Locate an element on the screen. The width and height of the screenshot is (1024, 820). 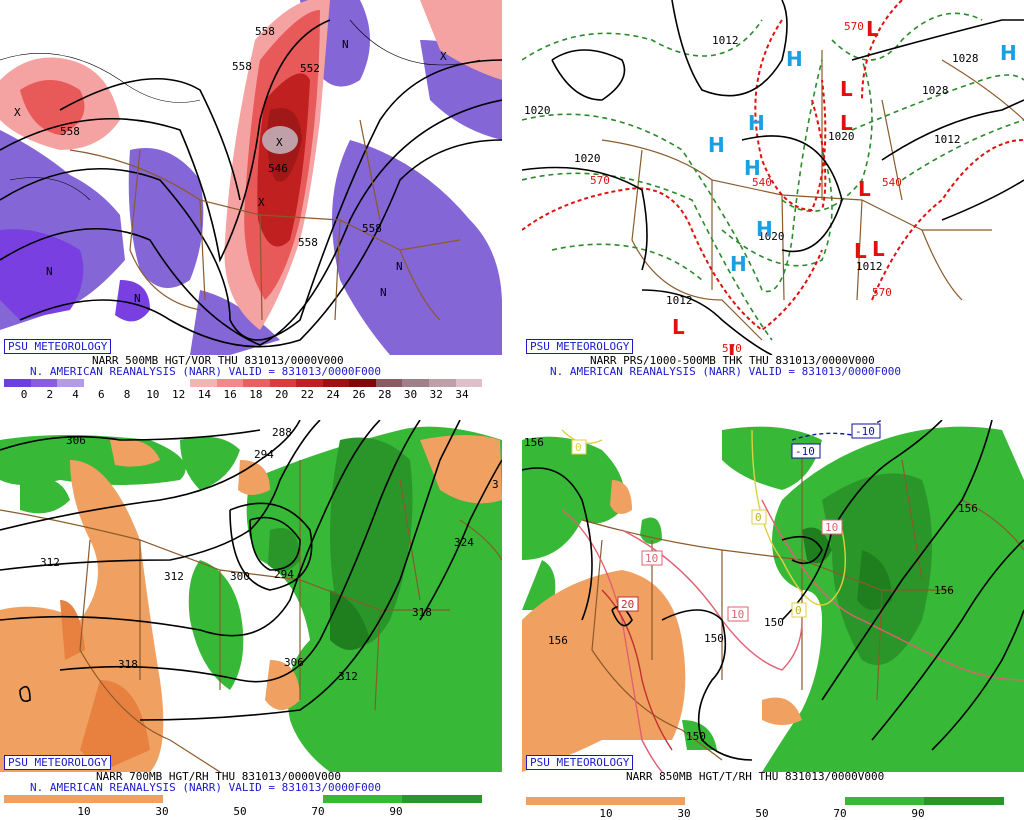
vorticity-color-scale is located at coordinates (243, 383).